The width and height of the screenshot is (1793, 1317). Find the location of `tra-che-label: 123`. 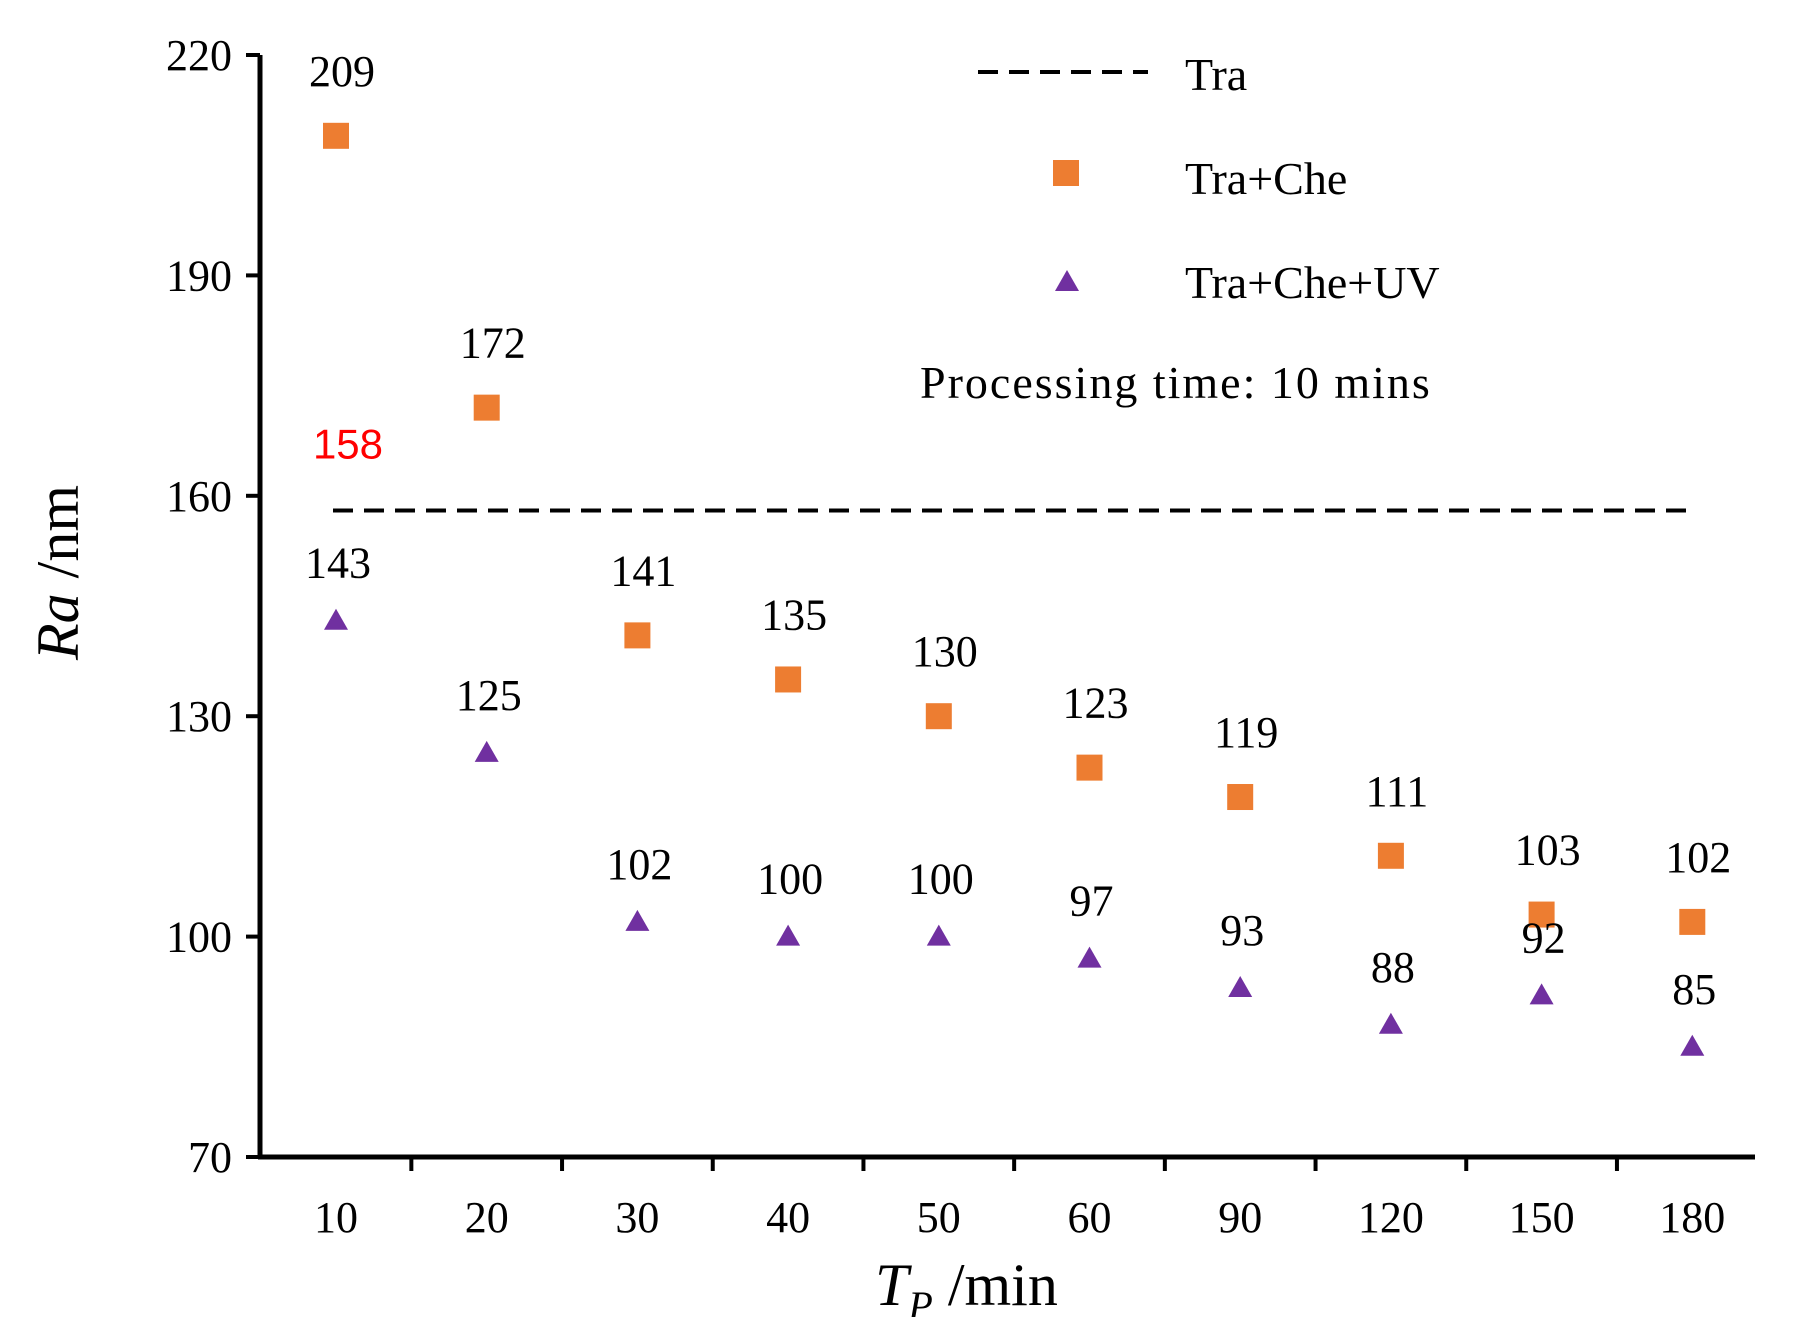

tra-che-label: 123 is located at coordinates (1096, 703).